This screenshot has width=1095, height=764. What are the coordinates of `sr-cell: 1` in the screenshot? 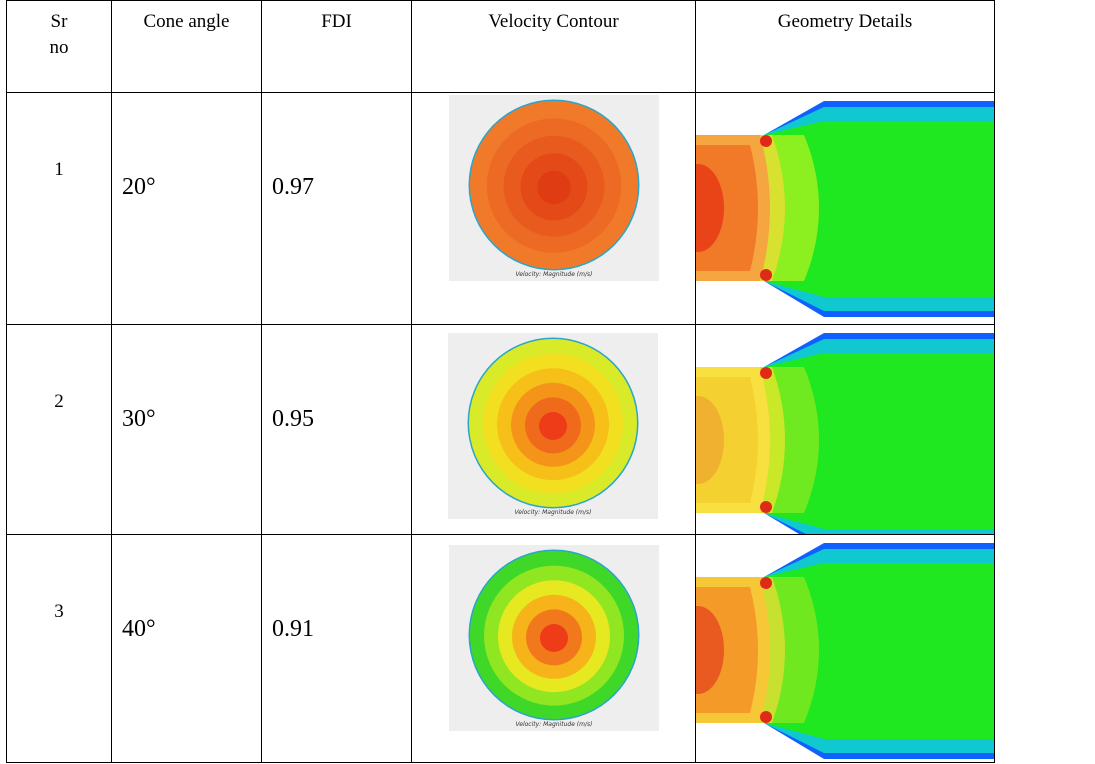 It's located at (59, 208).